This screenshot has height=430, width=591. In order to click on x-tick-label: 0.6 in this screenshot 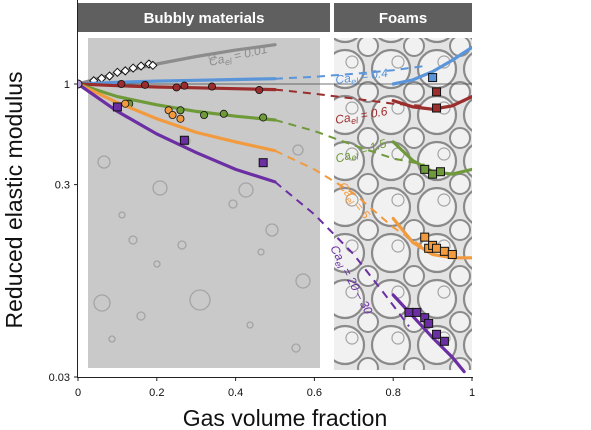, I will do `click(314, 393)`.